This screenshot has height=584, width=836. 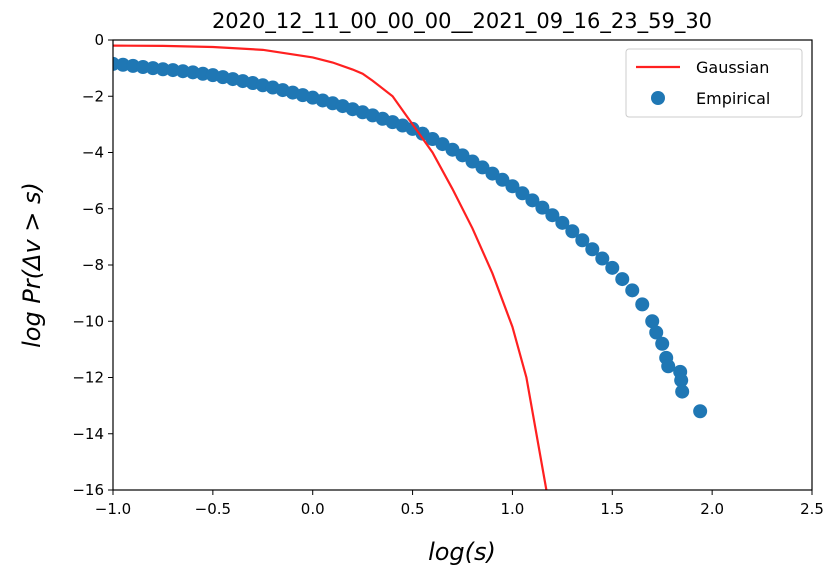 What do you see at coordinates (99, 40) in the screenshot?
I see `y-tick-label: 0` at bounding box center [99, 40].